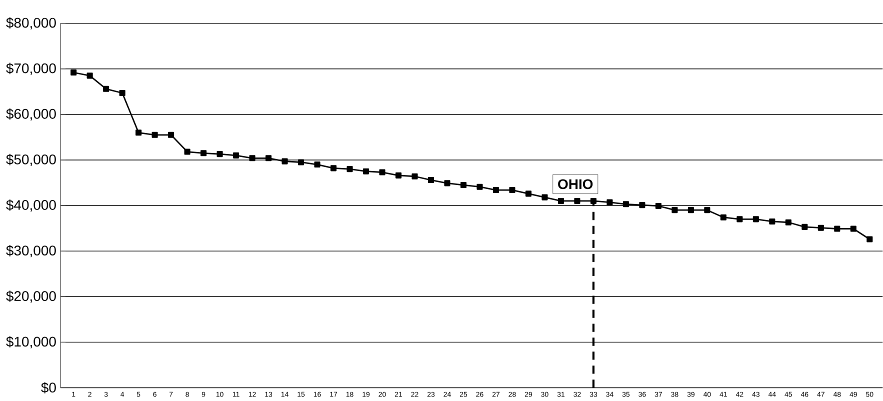 This screenshot has height=401, width=883. What do you see at coordinates (31, 69) in the screenshot?
I see `y-tick-label: $70,000` at bounding box center [31, 69].